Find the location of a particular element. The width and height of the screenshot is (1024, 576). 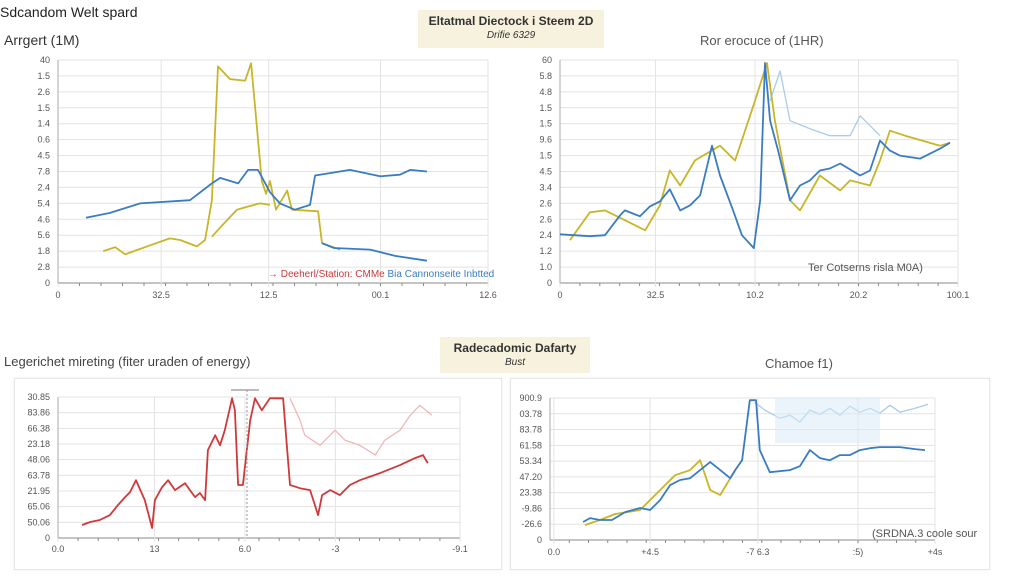

y-tick-label: 30.85 is located at coordinates (38, 397).